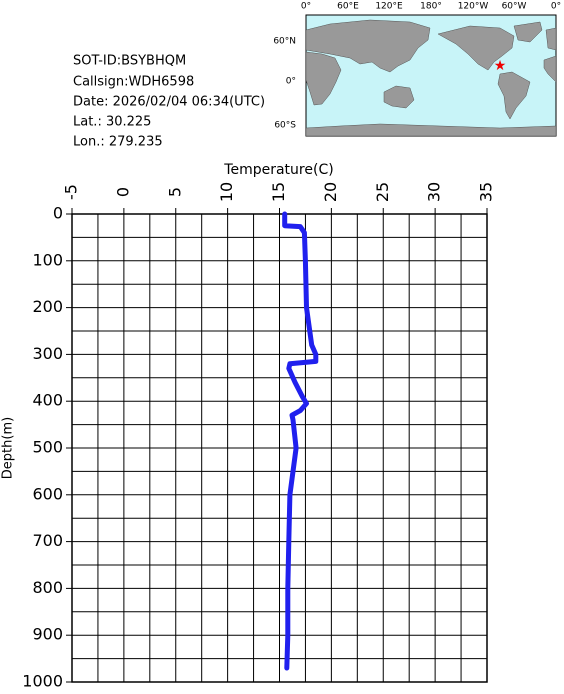 This screenshot has height=694, width=564. What do you see at coordinates (47, 540) in the screenshot?
I see `y-tick-label: 700` at bounding box center [47, 540].